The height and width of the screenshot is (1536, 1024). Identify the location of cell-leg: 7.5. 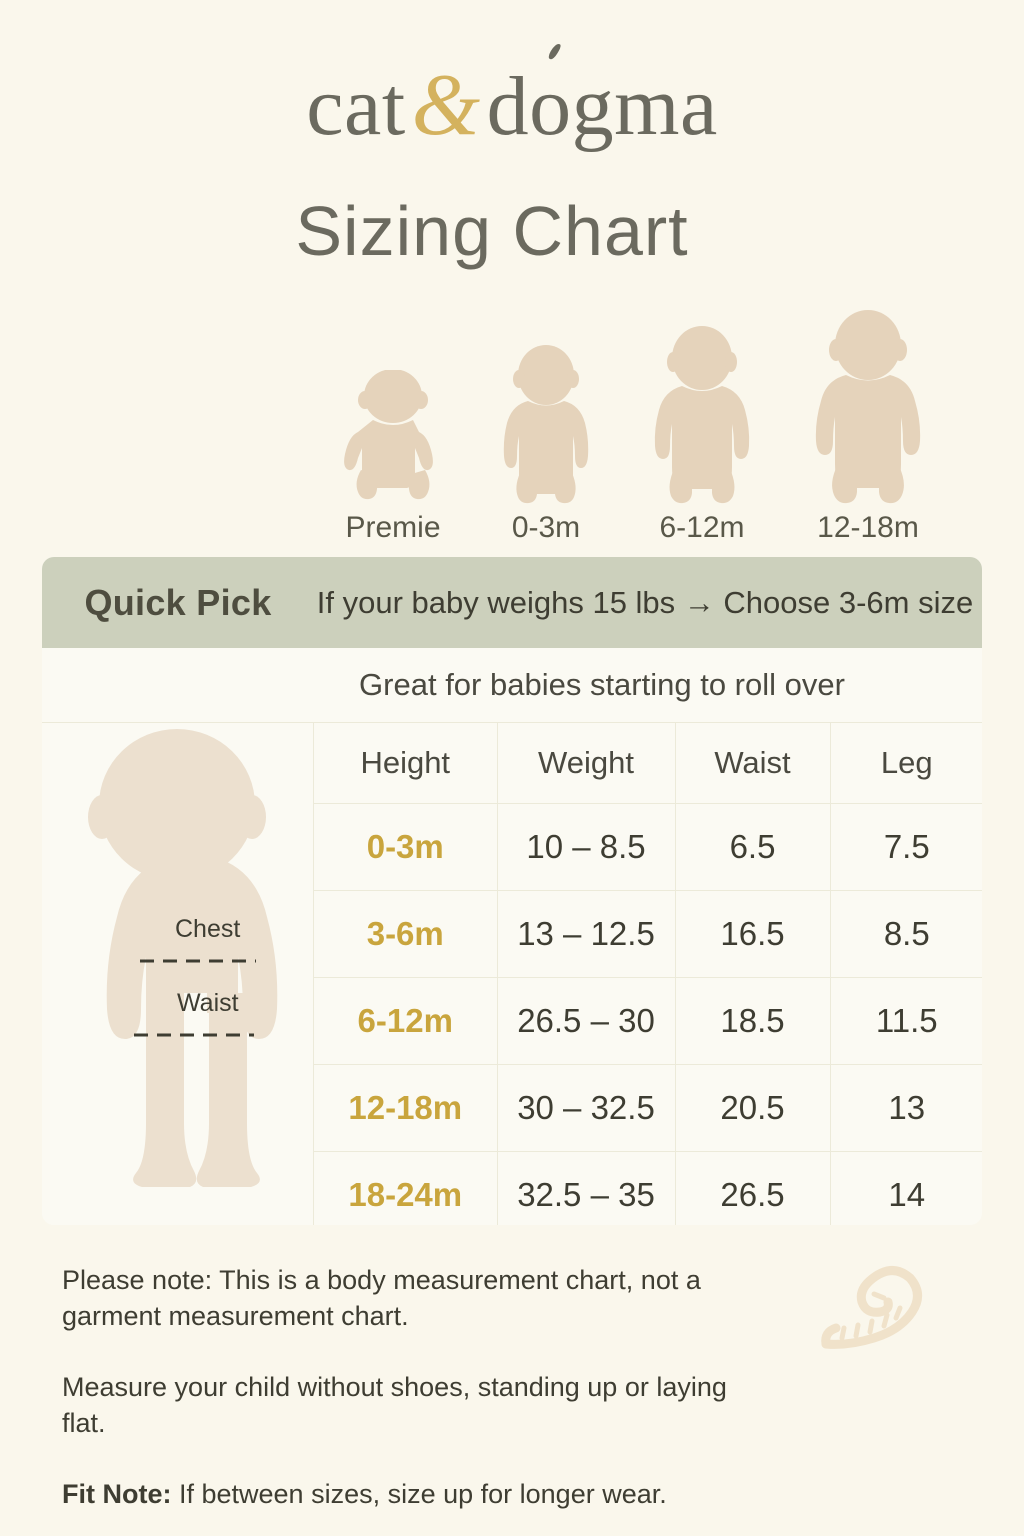
(906, 847).